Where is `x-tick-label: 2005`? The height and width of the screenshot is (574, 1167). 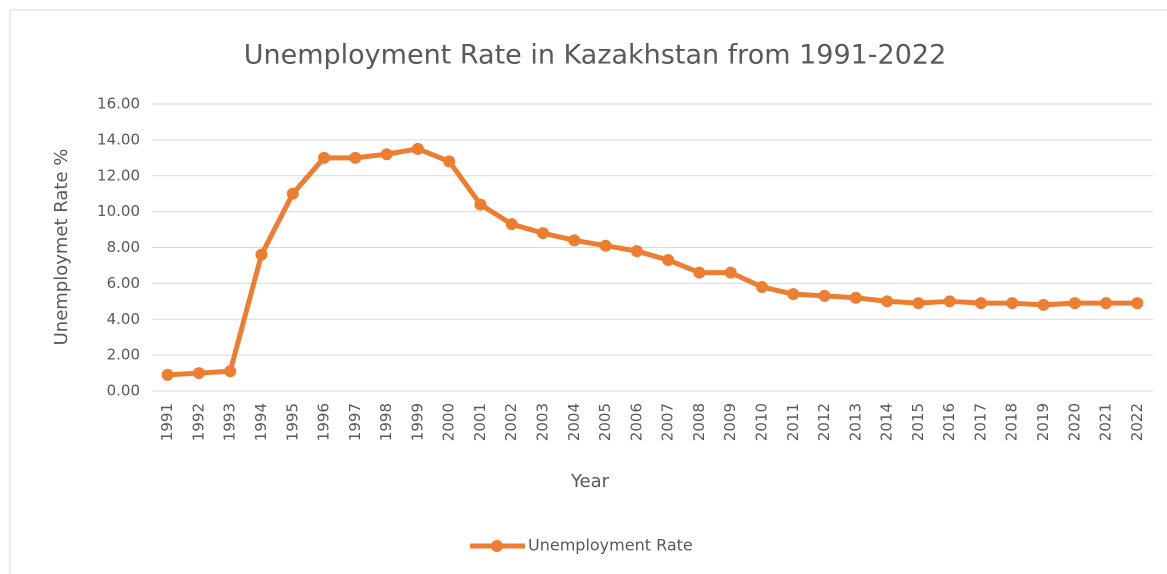
x-tick-label: 2005 is located at coordinates (605, 422).